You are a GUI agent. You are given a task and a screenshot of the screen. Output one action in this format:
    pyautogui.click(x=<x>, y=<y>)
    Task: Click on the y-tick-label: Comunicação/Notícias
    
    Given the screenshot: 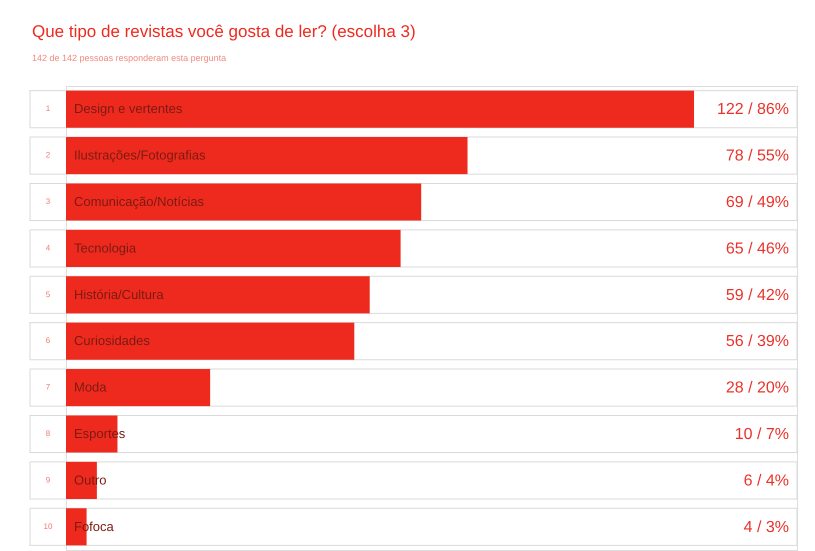 What is the action you would take?
    pyautogui.click(x=139, y=201)
    